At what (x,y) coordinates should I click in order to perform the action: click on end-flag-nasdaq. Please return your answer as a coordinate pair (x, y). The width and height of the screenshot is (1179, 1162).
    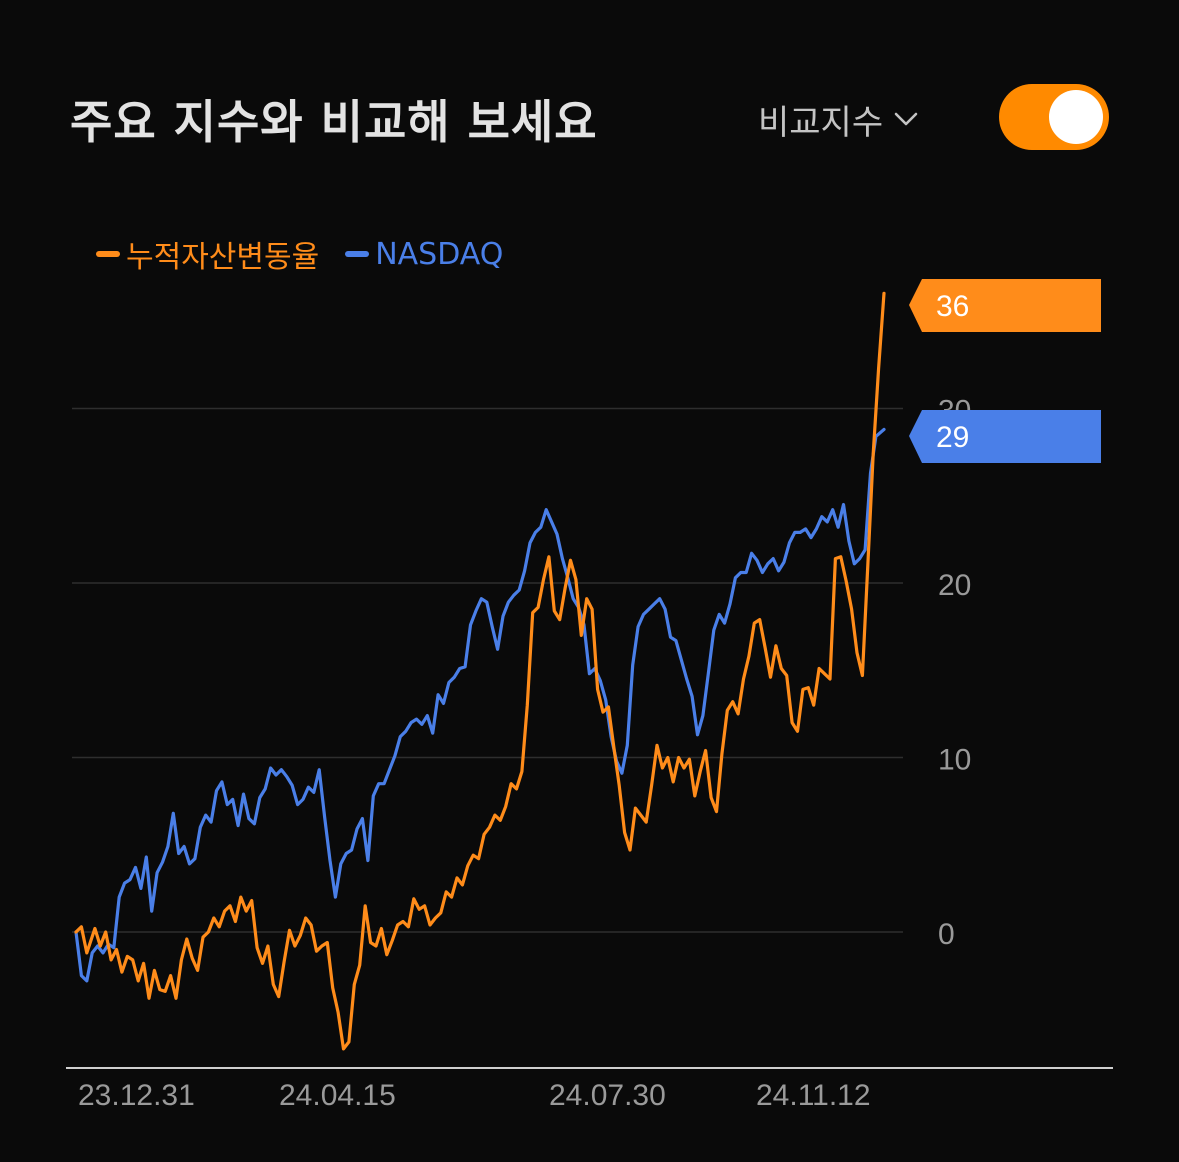
    Looking at the image, I should click on (1005, 436).